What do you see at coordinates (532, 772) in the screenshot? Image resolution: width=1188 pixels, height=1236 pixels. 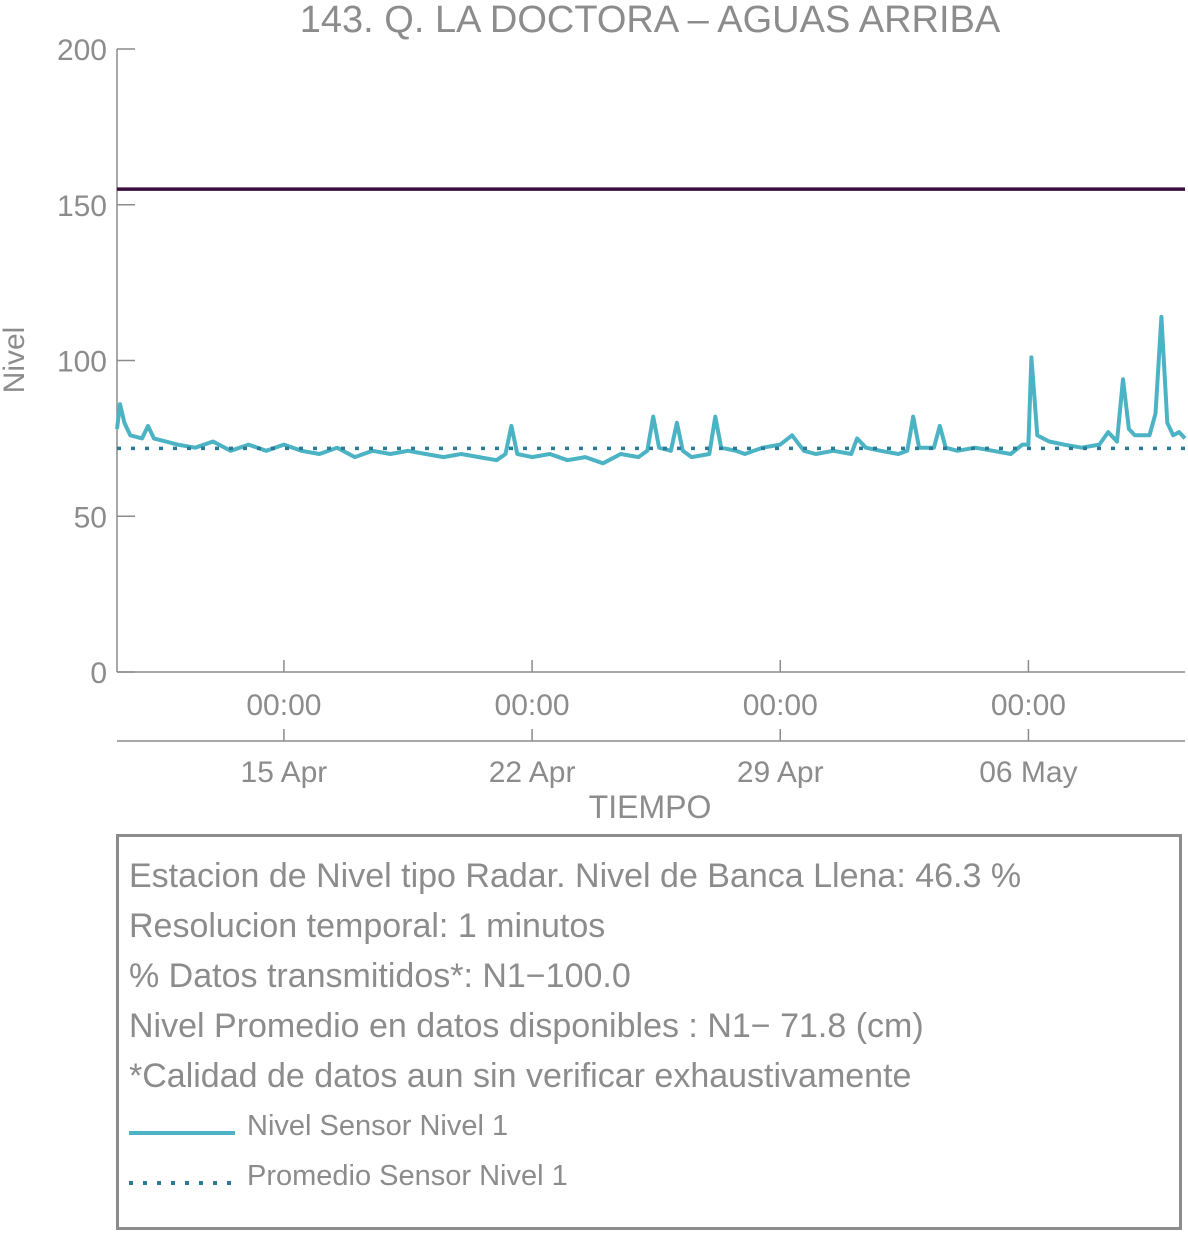 I see `x-tick-date-label-1: 22 Apr` at bounding box center [532, 772].